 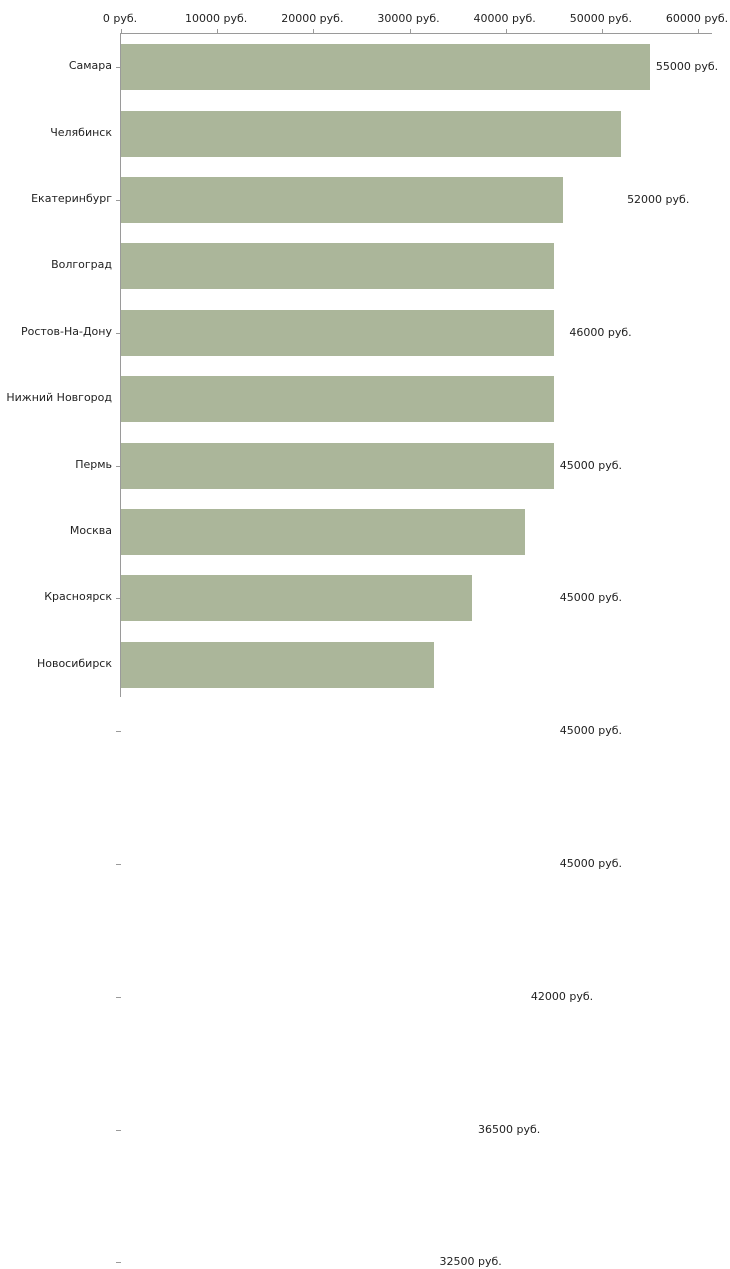 I want to click on category-label: Екатеринбург, so click(x=71, y=198).